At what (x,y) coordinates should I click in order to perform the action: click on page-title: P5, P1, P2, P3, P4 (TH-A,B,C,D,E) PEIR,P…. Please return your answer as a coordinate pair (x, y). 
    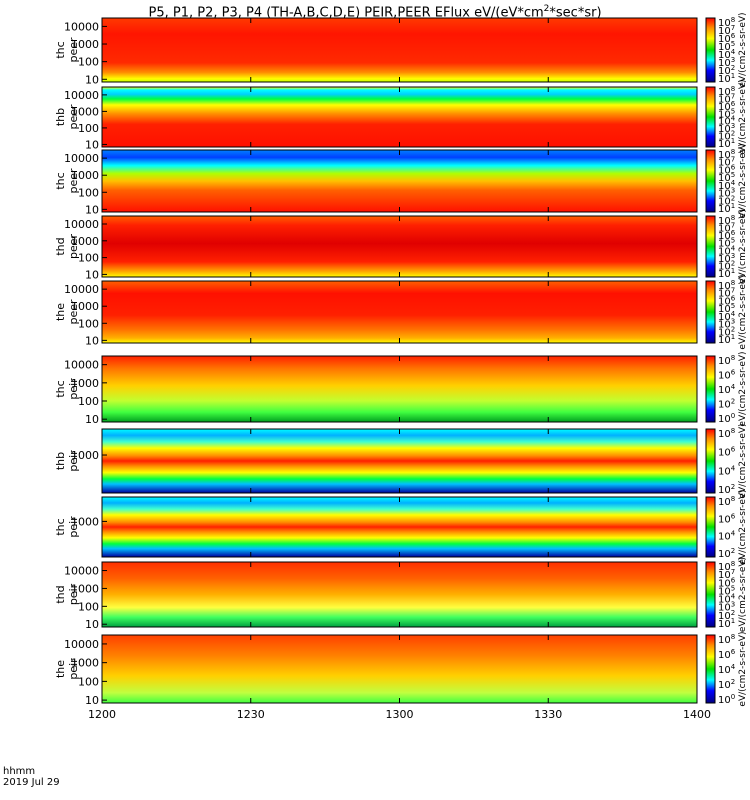
    Looking at the image, I should click on (375, 11).